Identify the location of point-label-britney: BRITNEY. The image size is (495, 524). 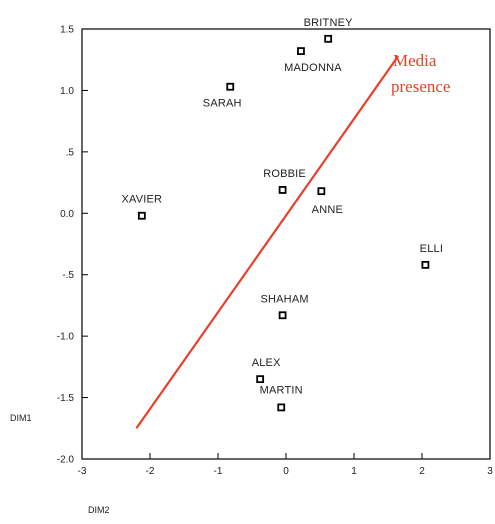
(329, 23).